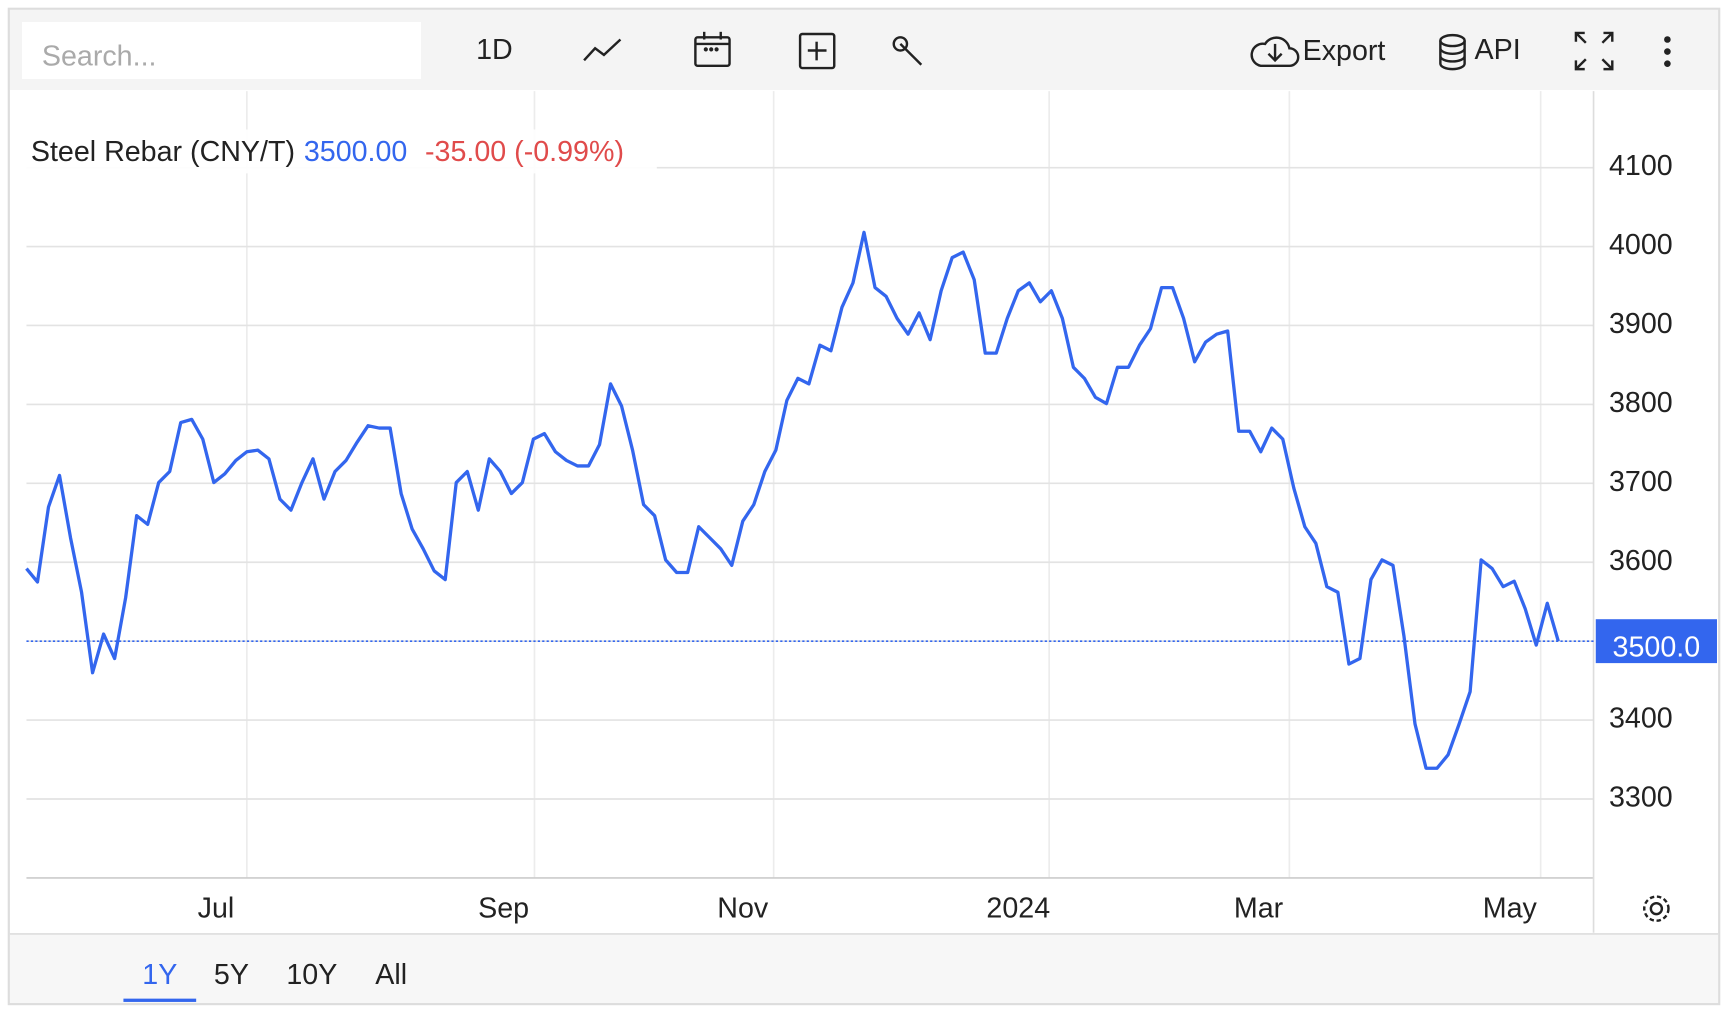  Describe the element at coordinates (311, 975) in the screenshot. I see `range-button: 10Y` at that location.